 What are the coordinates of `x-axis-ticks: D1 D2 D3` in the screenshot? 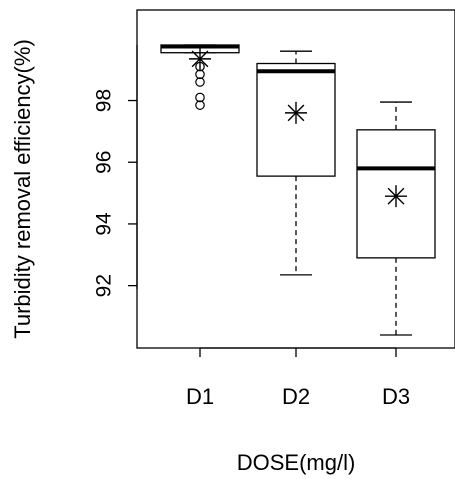 It's located at (298, 378).